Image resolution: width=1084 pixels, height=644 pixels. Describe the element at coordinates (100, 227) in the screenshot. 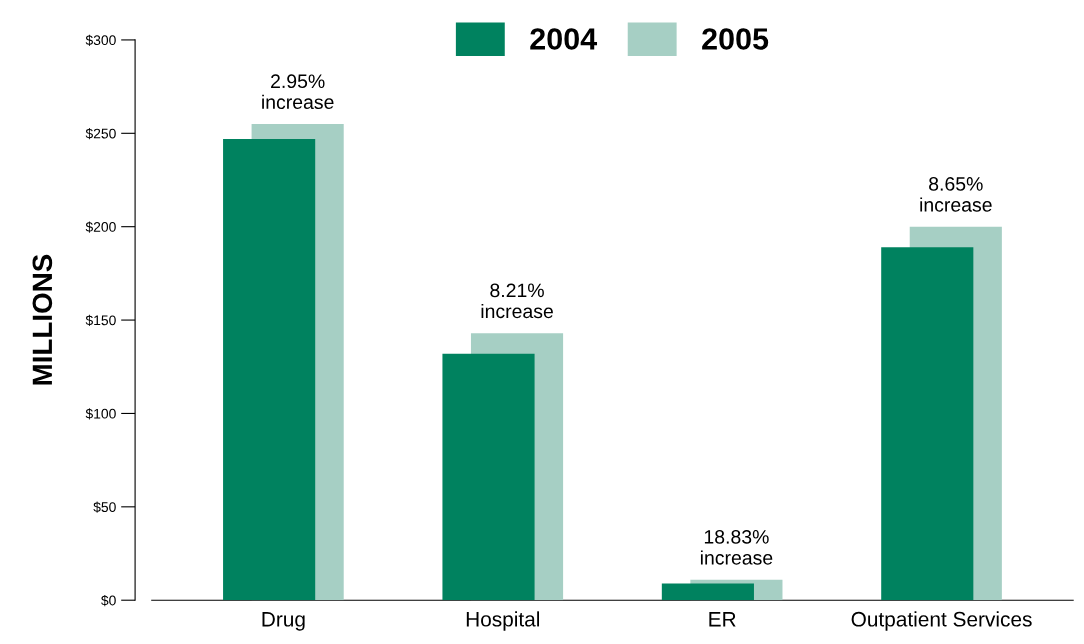

I see `y-tick-label: $200` at that location.